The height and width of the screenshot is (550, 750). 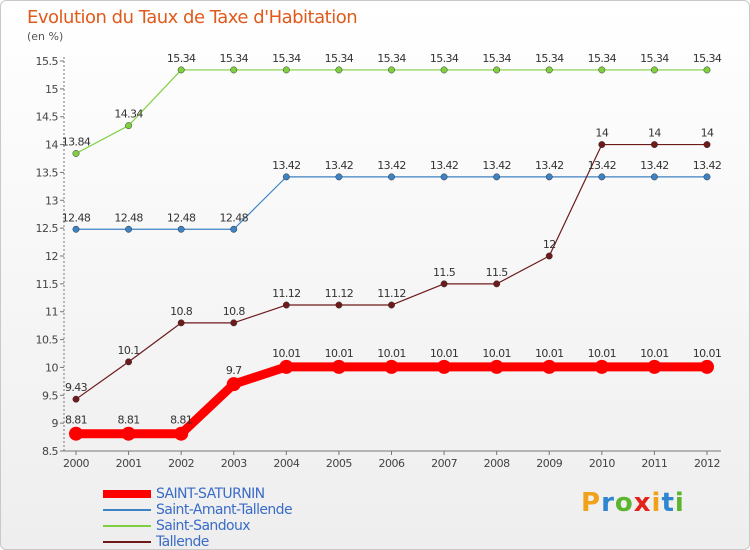 What do you see at coordinates (47, 284) in the screenshot?
I see `y-tick-label: 11.5` at bounding box center [47, 284].